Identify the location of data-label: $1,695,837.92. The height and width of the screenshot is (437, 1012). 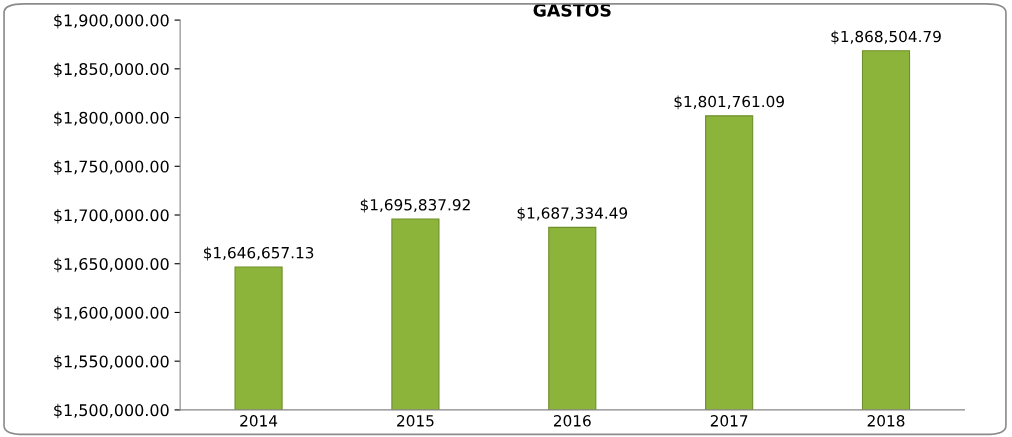
(415, 205).